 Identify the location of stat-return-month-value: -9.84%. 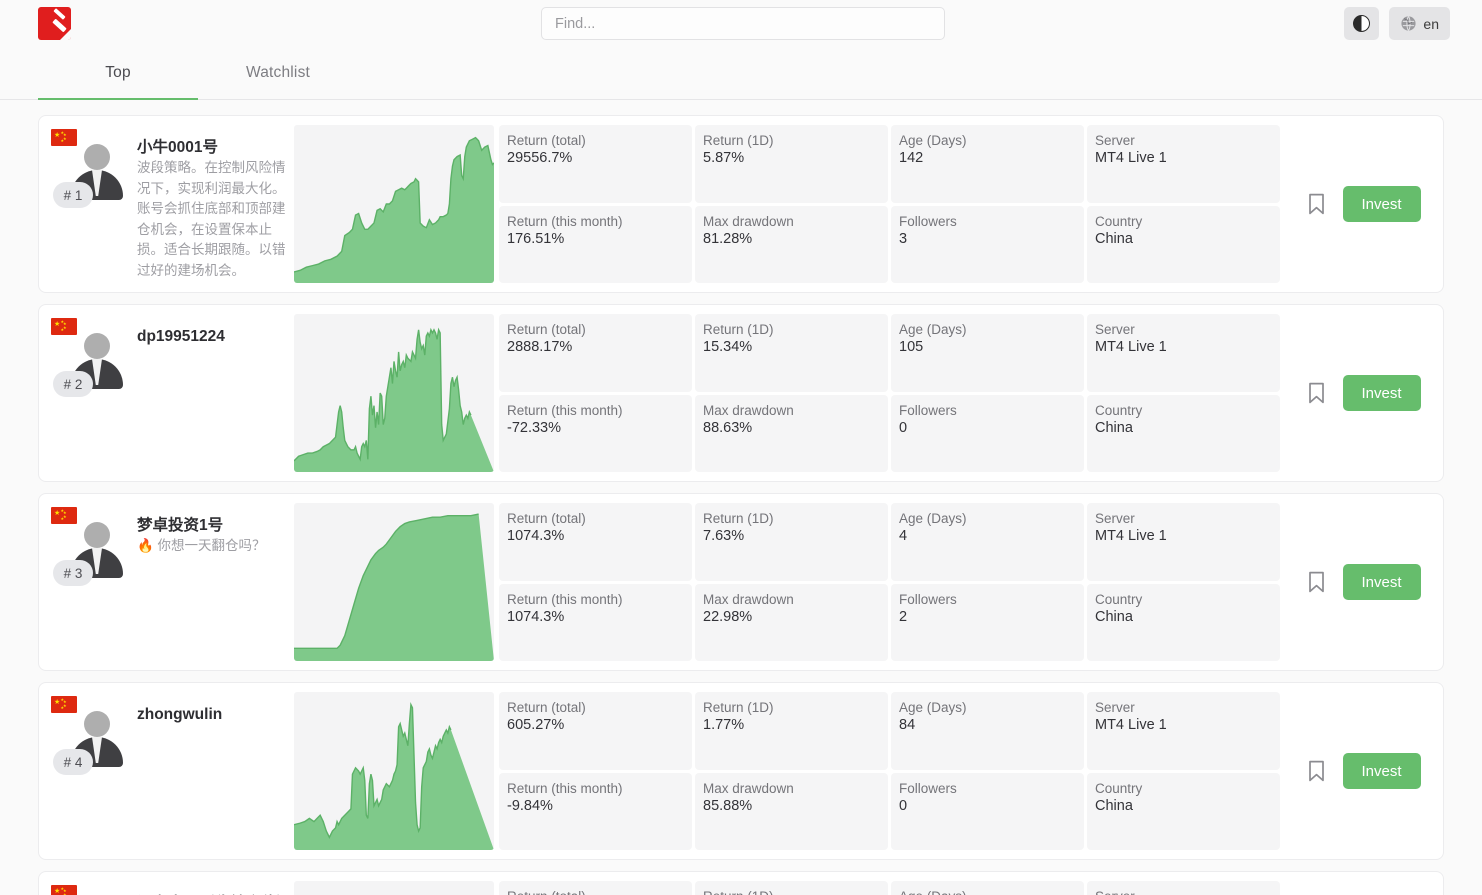
(530, 805).